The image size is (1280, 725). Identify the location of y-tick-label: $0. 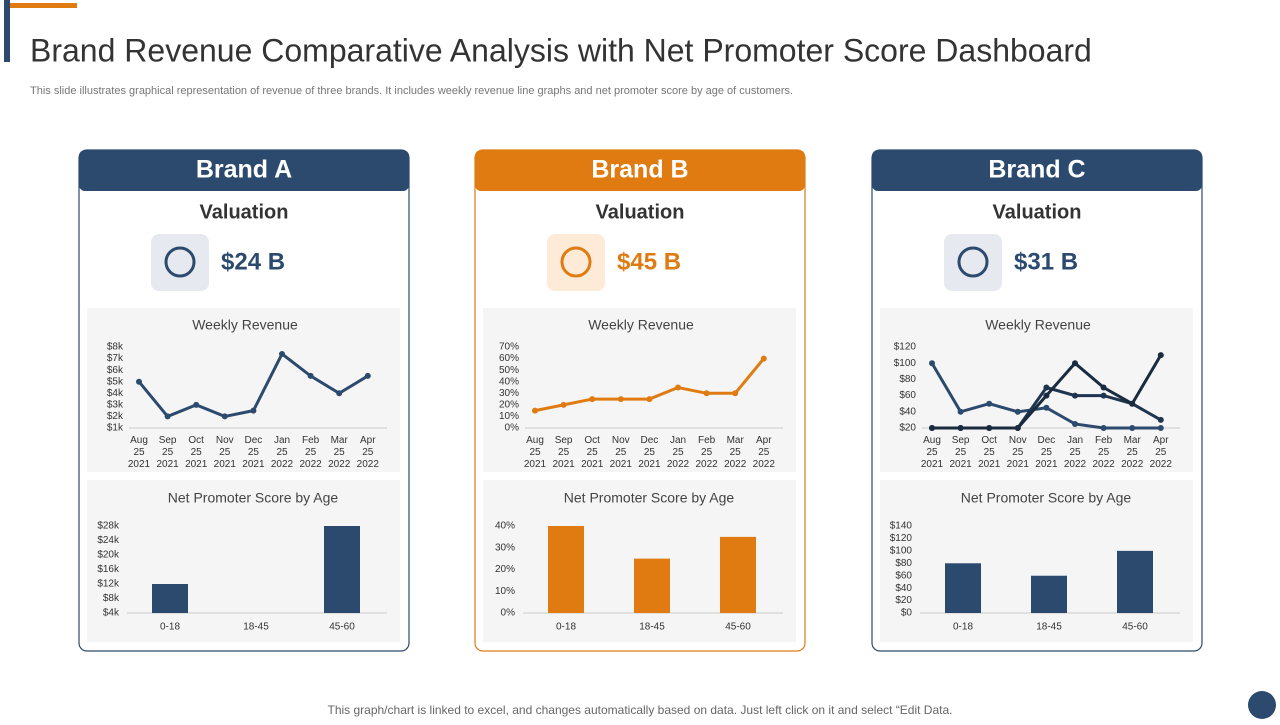
(907, 613).